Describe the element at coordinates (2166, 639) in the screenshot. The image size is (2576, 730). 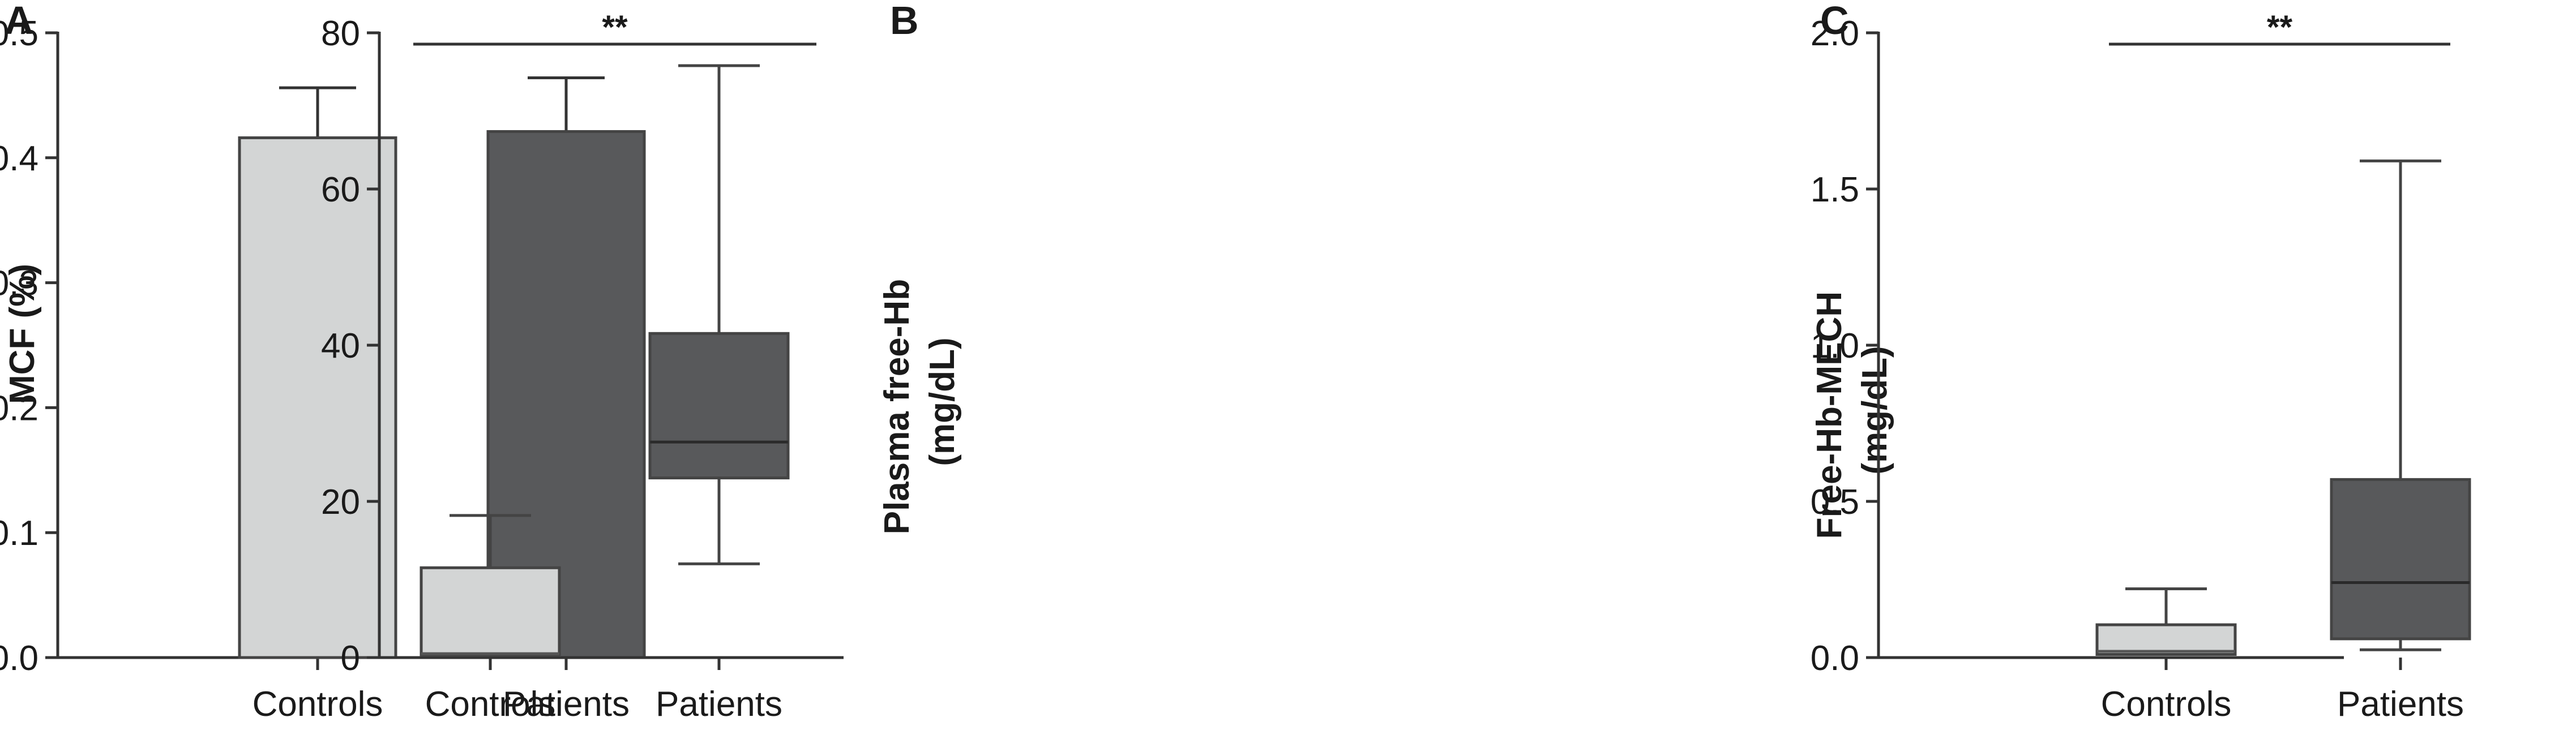
I see `panel-c-box-controls` at that location.